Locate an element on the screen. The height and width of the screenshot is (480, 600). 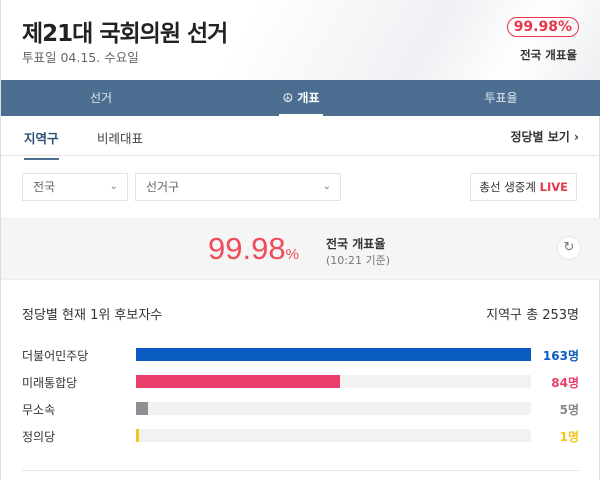
page-title: 제21대 국회의원 선거 is located at coordinates (125, 34).